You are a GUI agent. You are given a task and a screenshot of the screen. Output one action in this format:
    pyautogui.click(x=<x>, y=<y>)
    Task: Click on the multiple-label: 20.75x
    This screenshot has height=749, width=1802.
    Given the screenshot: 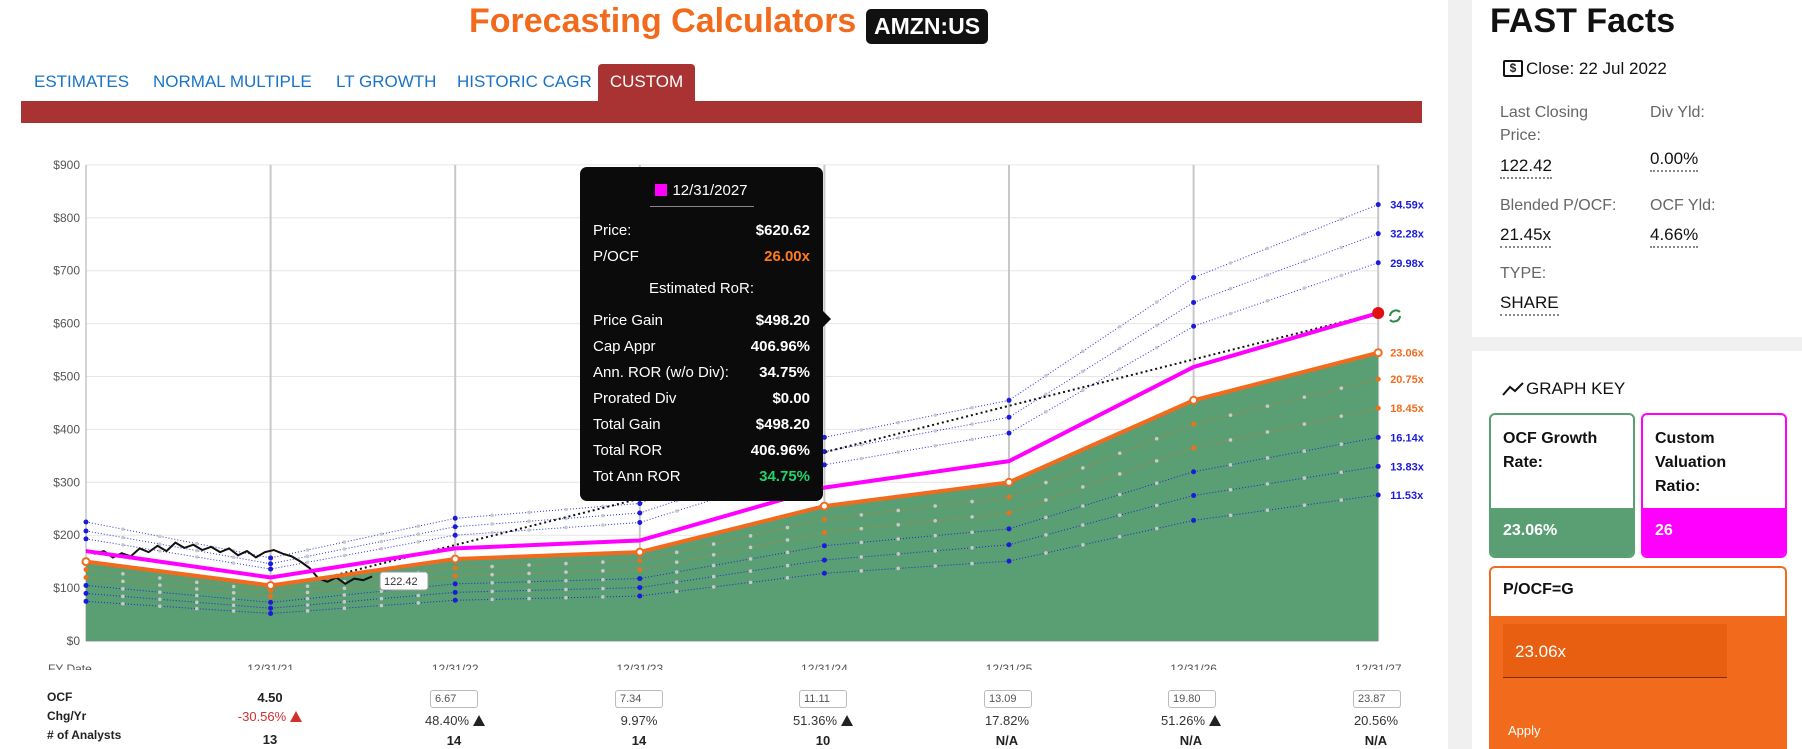 What is the action you would take?
    pyautogui.click(x=1407, y=380)
    